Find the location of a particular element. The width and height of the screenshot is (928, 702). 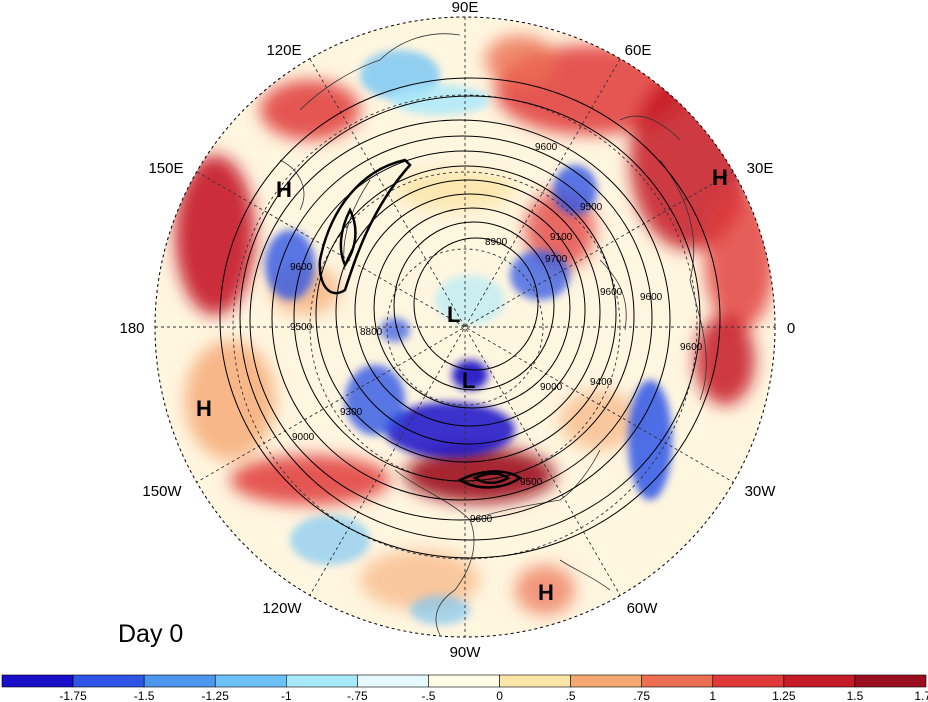

lon-label-90w: 90W is located at coordinates (466, 652).